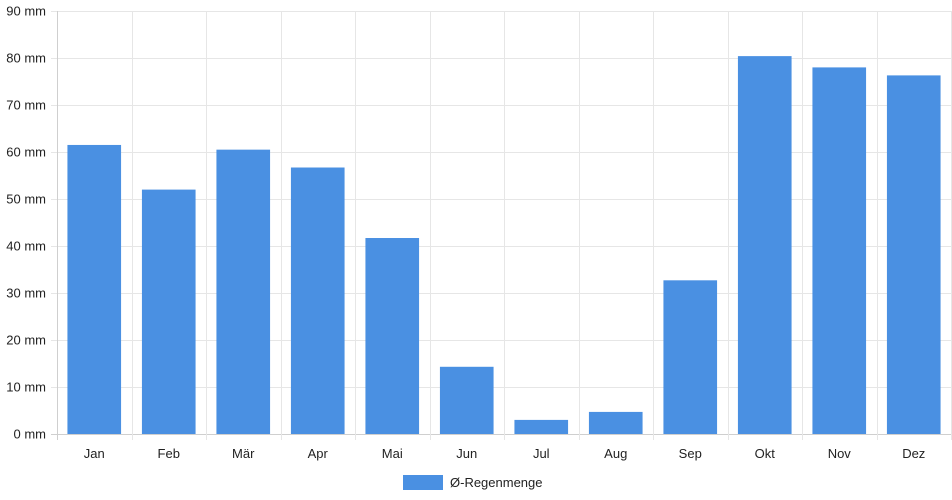  I want to click on bar-dez, so click(913, 254).